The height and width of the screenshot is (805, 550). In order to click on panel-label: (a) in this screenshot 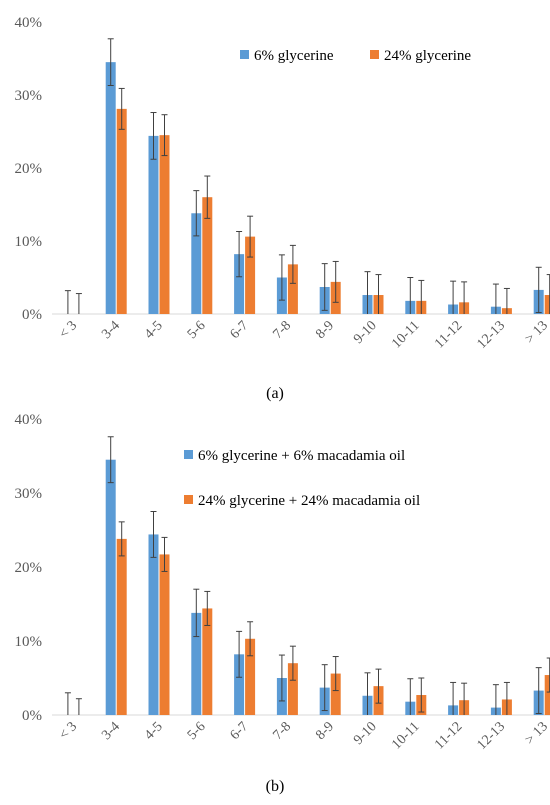, I will do `click(275, 393)`.